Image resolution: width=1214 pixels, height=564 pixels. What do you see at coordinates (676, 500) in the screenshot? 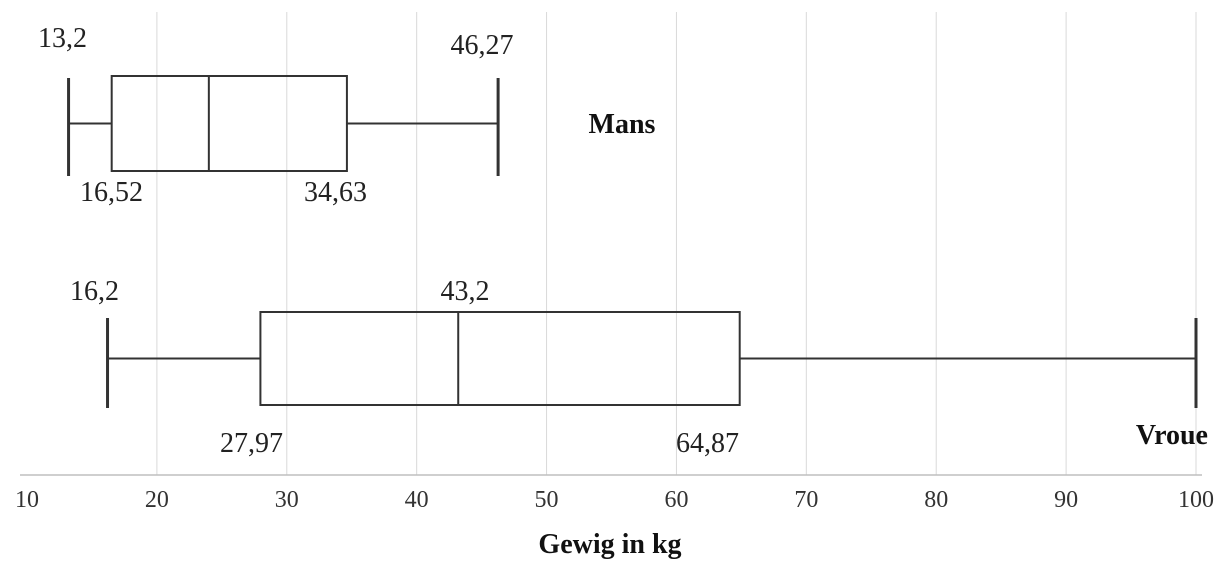
I see `x-tick-label: 60` at bounding box center [676, 500].